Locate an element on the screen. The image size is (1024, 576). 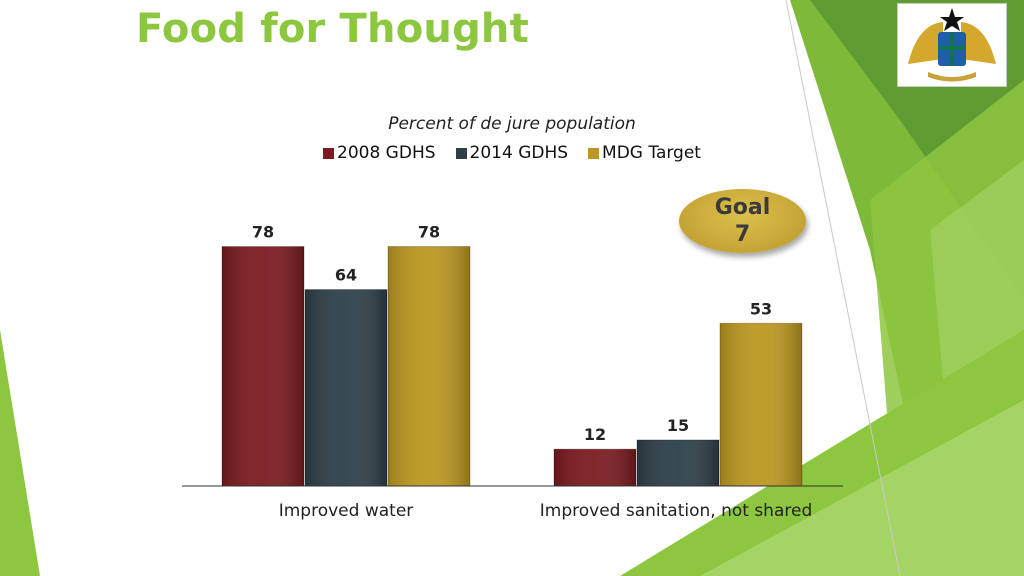
goal-badge: Goal 7 is located at coordinates (742, 221).